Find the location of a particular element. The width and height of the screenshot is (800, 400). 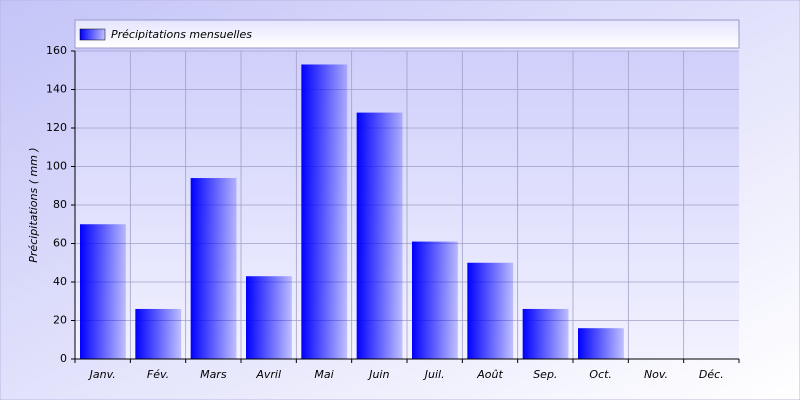

x-tick-label: Janv. is located at coordinates (102, 374).